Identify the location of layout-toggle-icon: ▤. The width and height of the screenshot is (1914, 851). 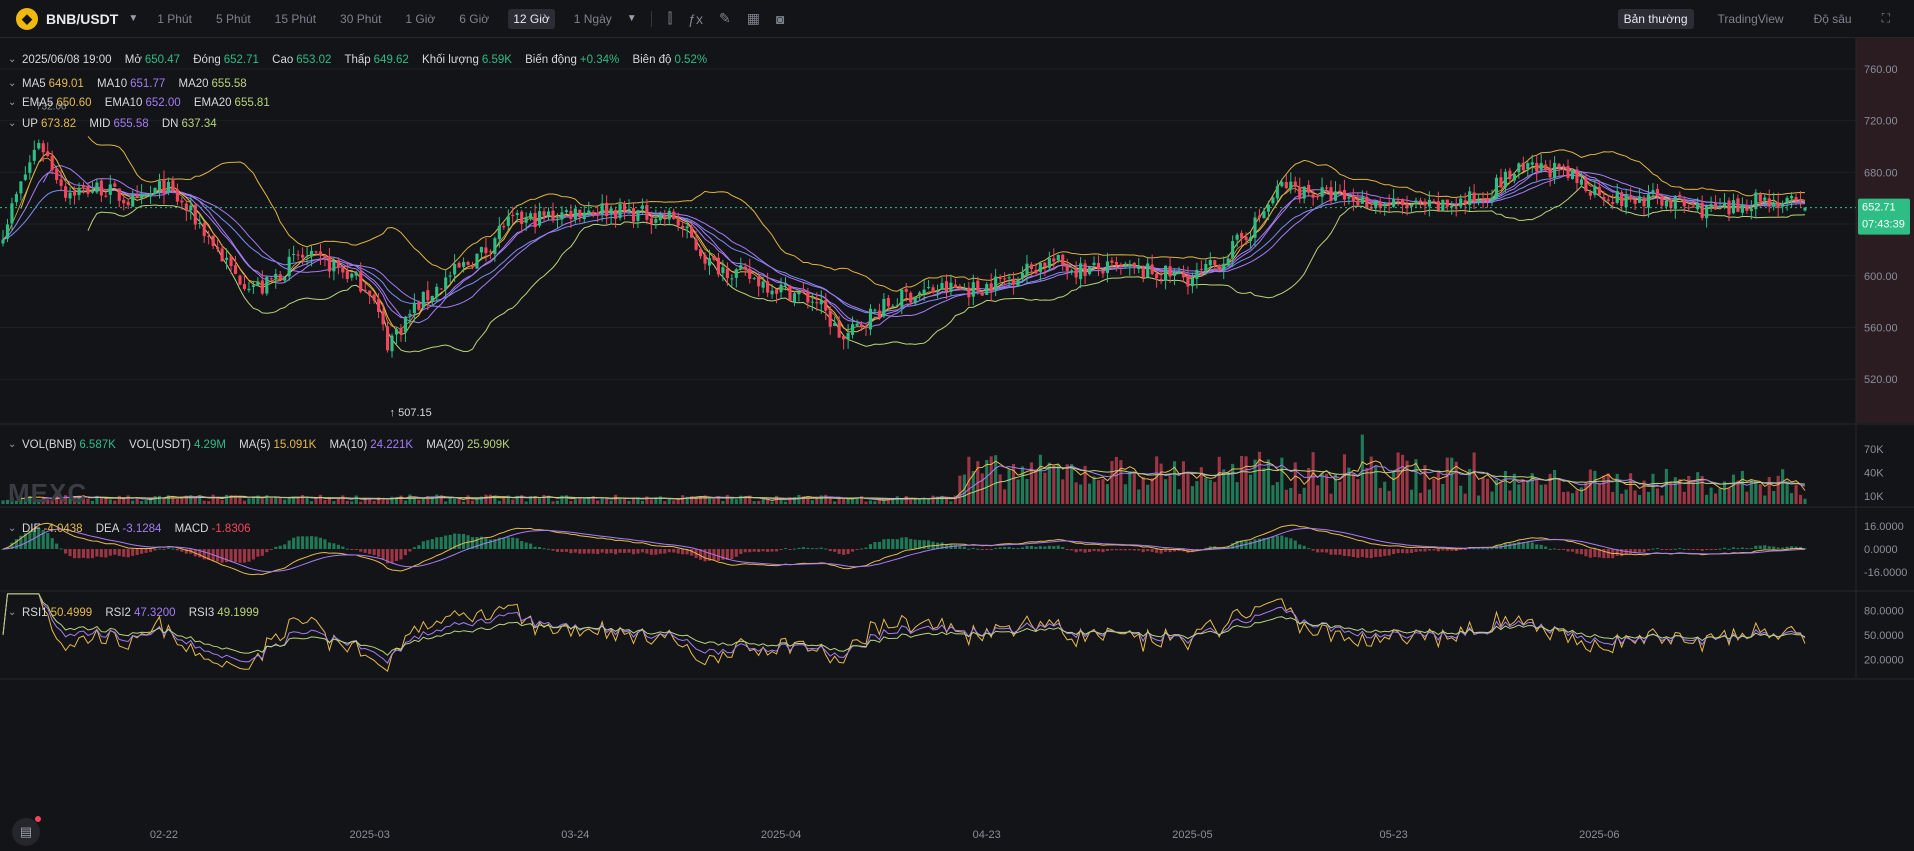
(26, 832).